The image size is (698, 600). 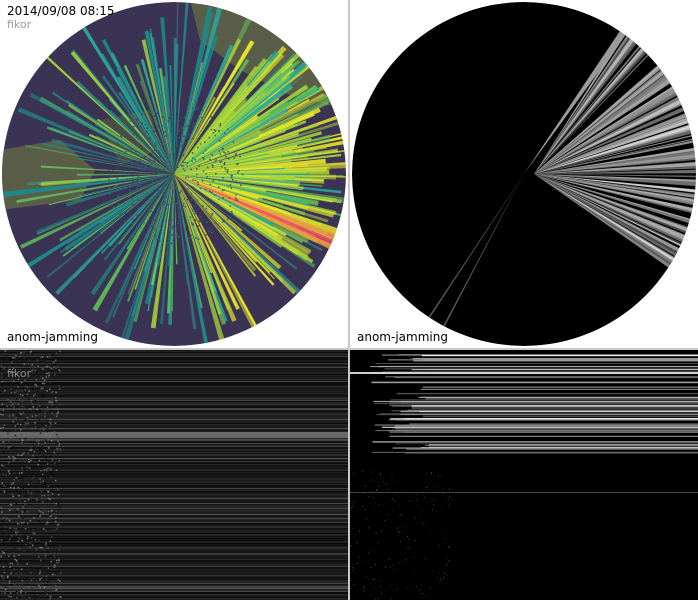 I want to click on panel-label-anom-jamming: anom-jamming, so click(x=52, y=337).